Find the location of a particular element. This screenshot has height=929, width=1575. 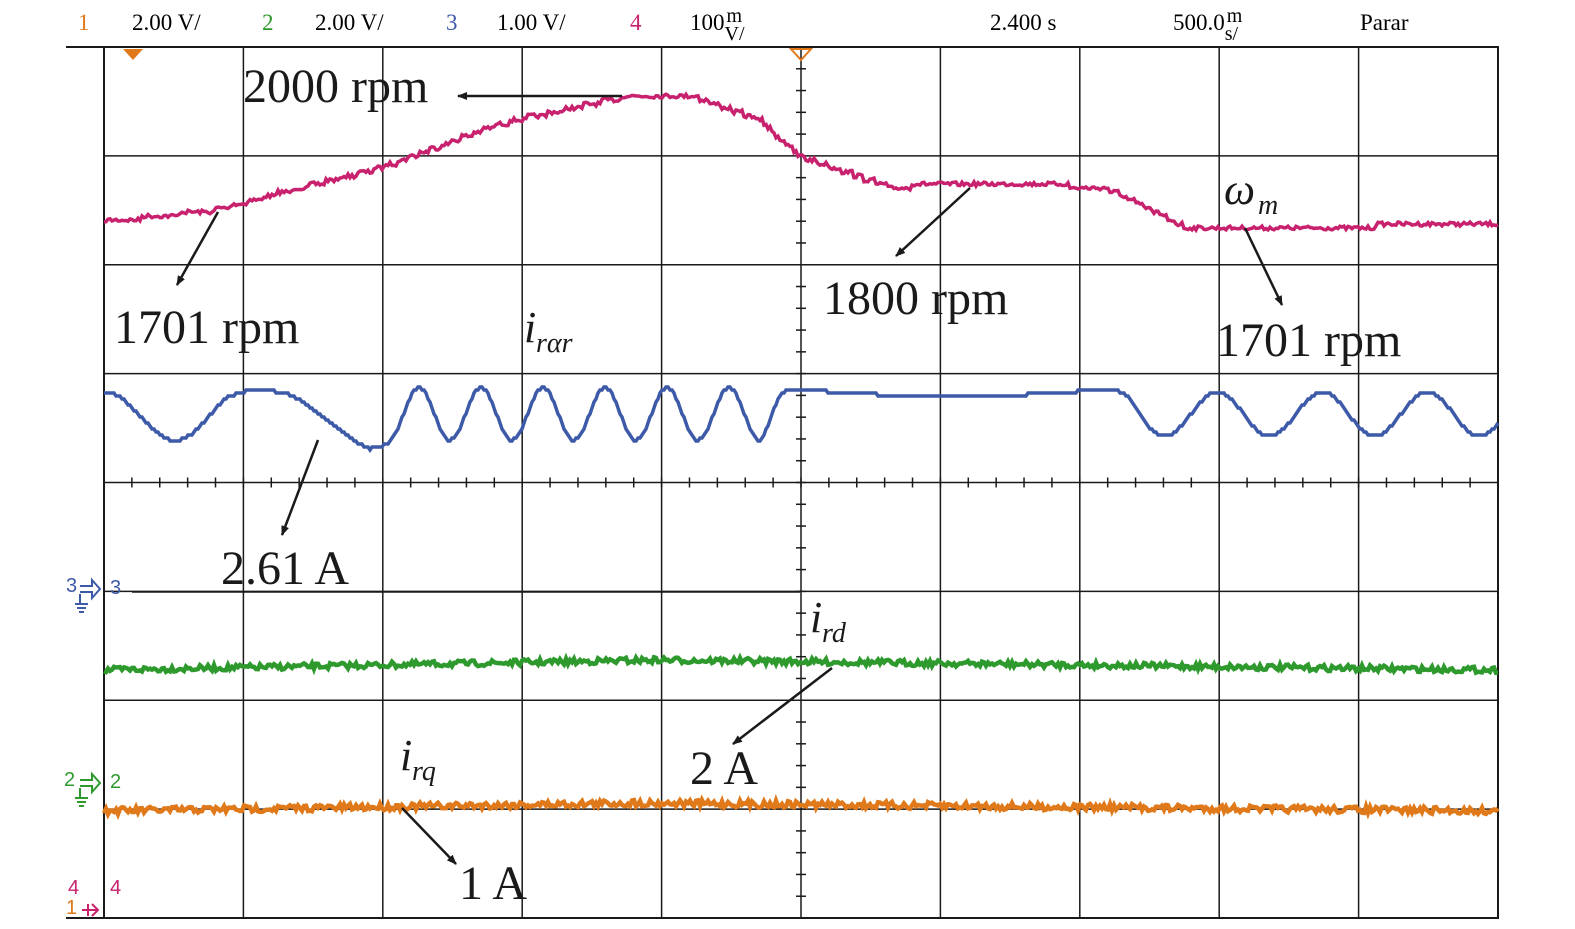

ch2-marker-left: 2 is located at coordinates (69, 780).